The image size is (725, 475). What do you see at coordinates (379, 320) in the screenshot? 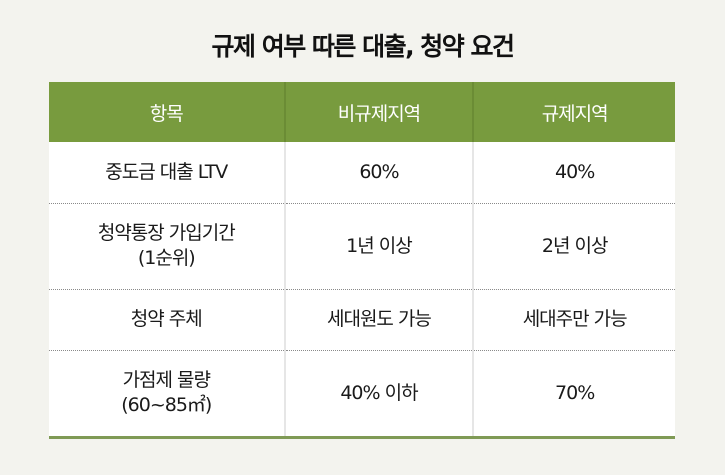
I see `row-non-regulated: 세대원도 가능` at bounding box center [379, 320].